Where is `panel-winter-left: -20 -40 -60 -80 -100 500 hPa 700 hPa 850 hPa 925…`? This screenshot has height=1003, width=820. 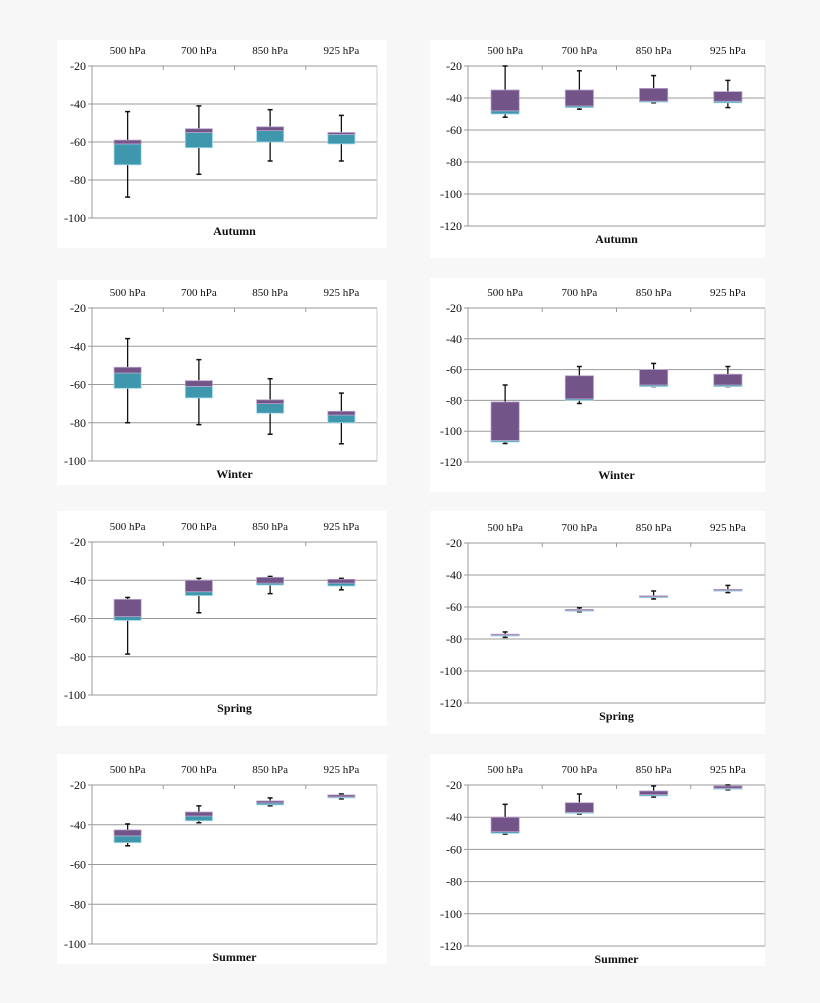 panel-winter-left: -20 -40 -60 -80 -100 500 hPa 700 hPa 850 hPa 925… is located at coordinates (222, 382).